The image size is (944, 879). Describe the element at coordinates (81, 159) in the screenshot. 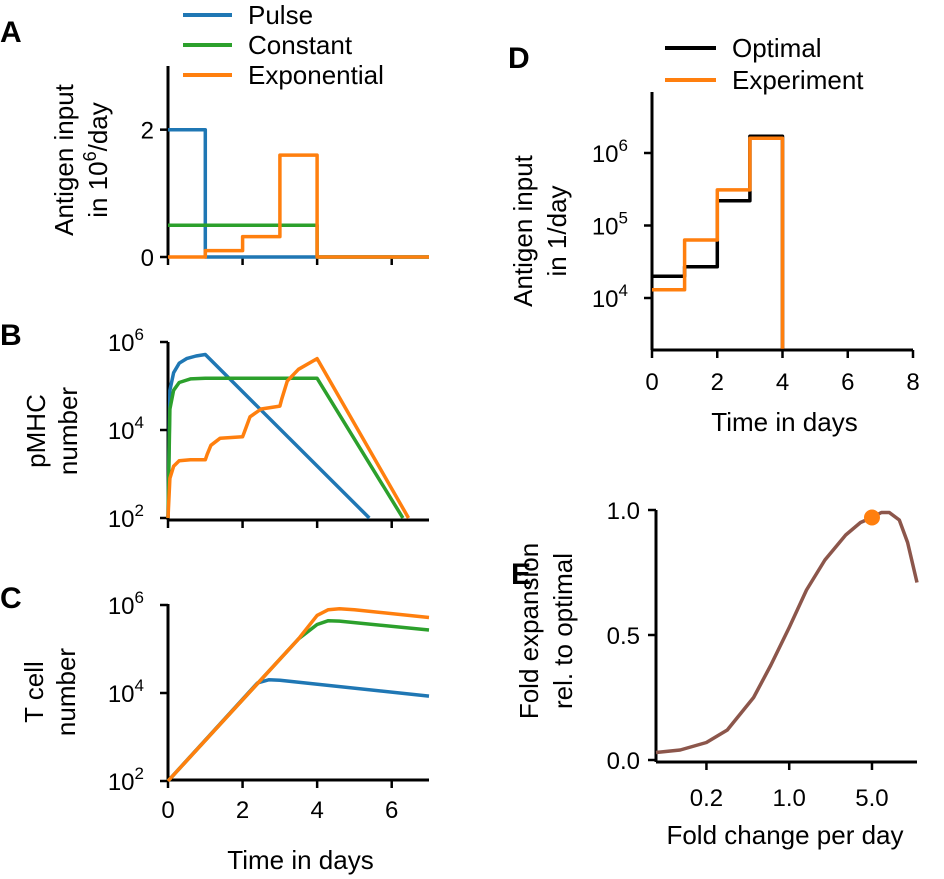

I see `y-label-a: Antigen input in 106/day` at that location.